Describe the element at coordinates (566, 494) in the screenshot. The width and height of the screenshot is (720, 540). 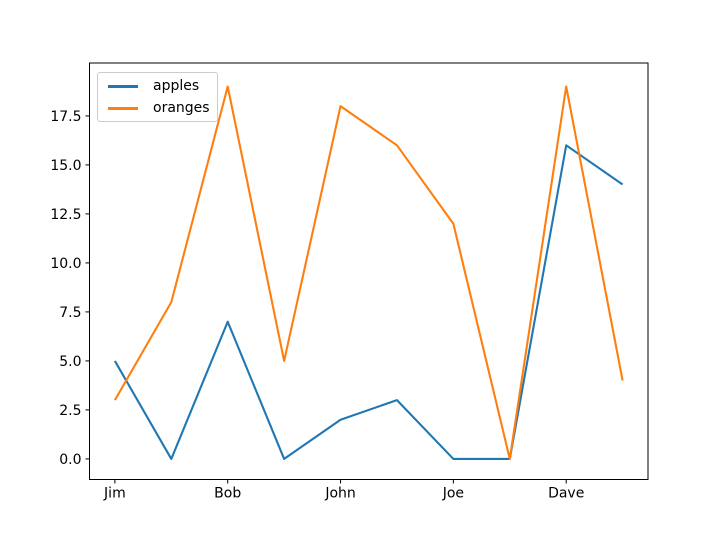
I see `x-tick-label: Dave` at that location.